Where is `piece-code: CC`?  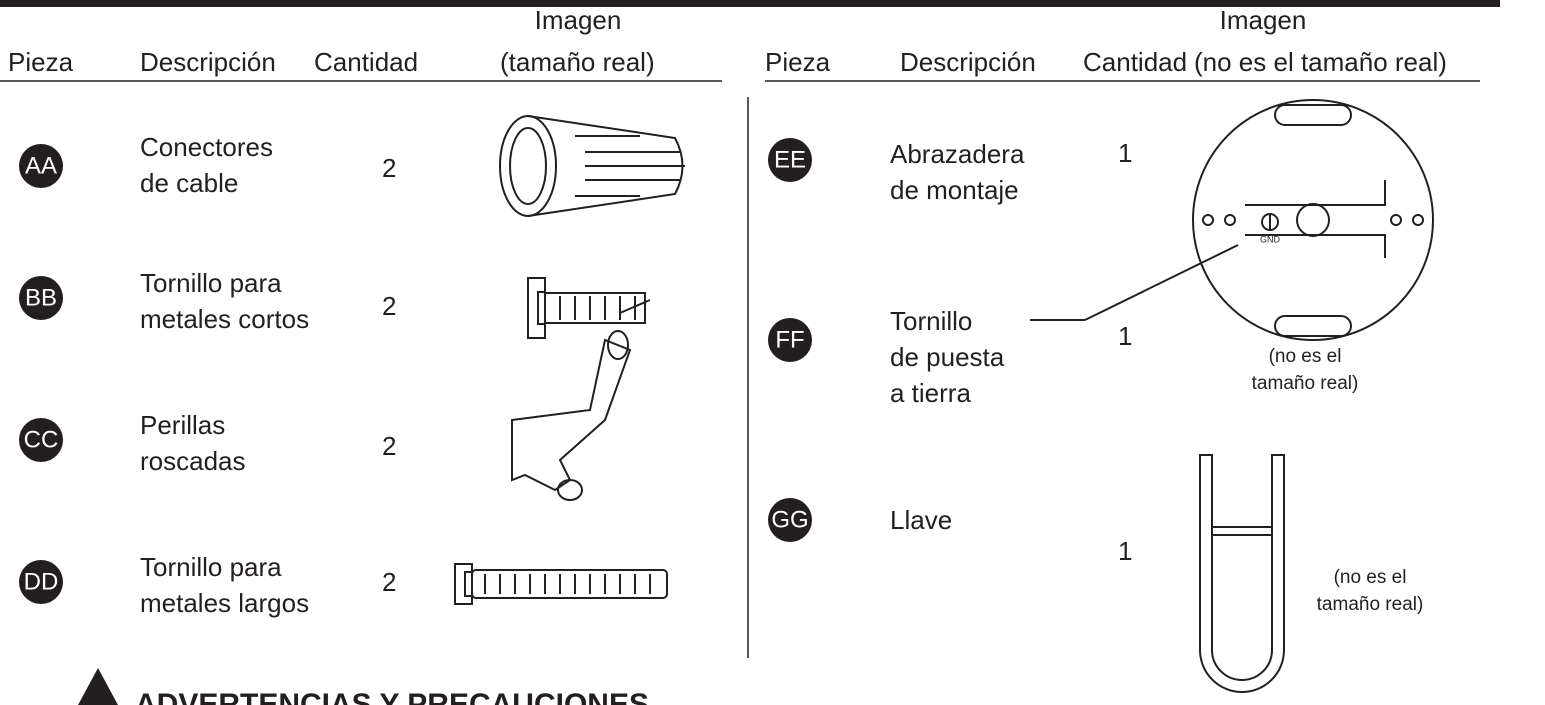 piece-code: CC is located at coordinates (41, 439).